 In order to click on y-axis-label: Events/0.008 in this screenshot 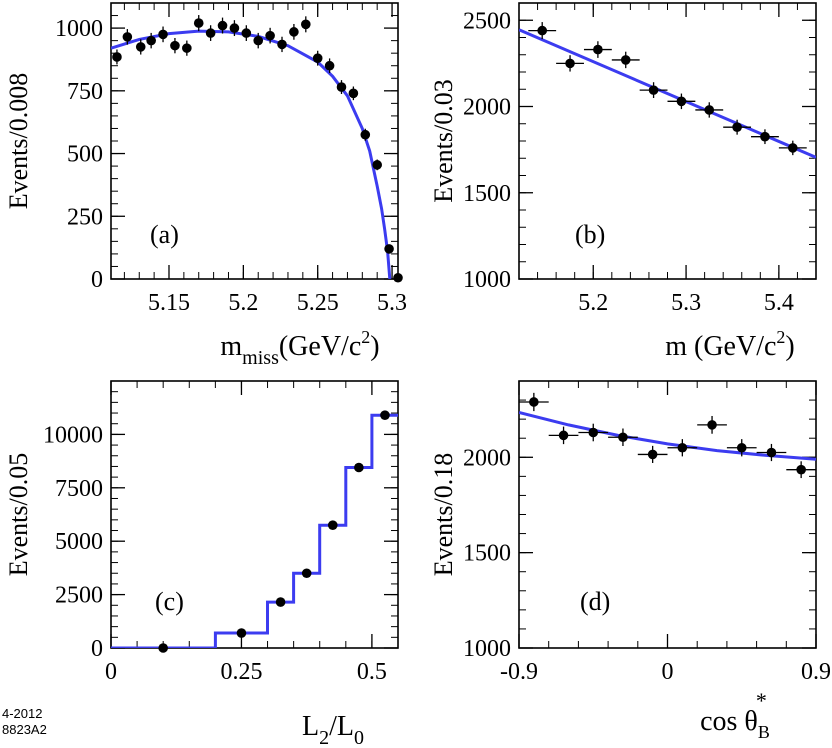, I will do `click(18, 141)`.